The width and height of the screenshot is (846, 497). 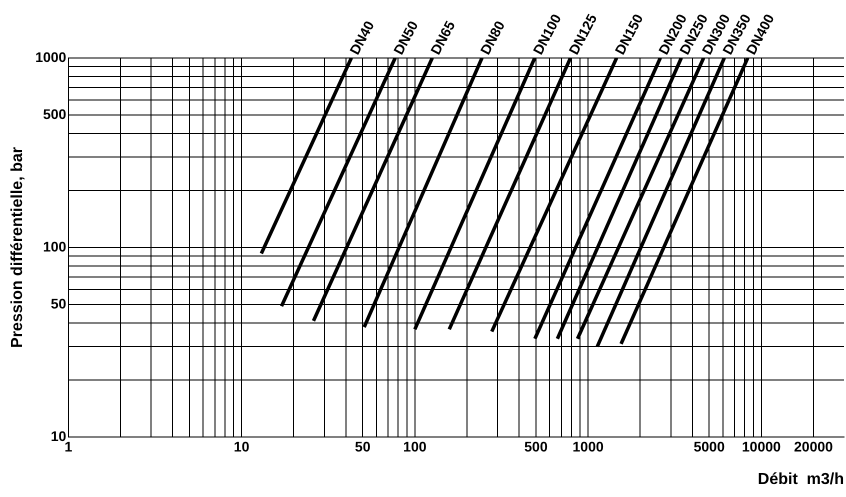 I want to click on y-tick-label: 10, so click(x=58, y=436).